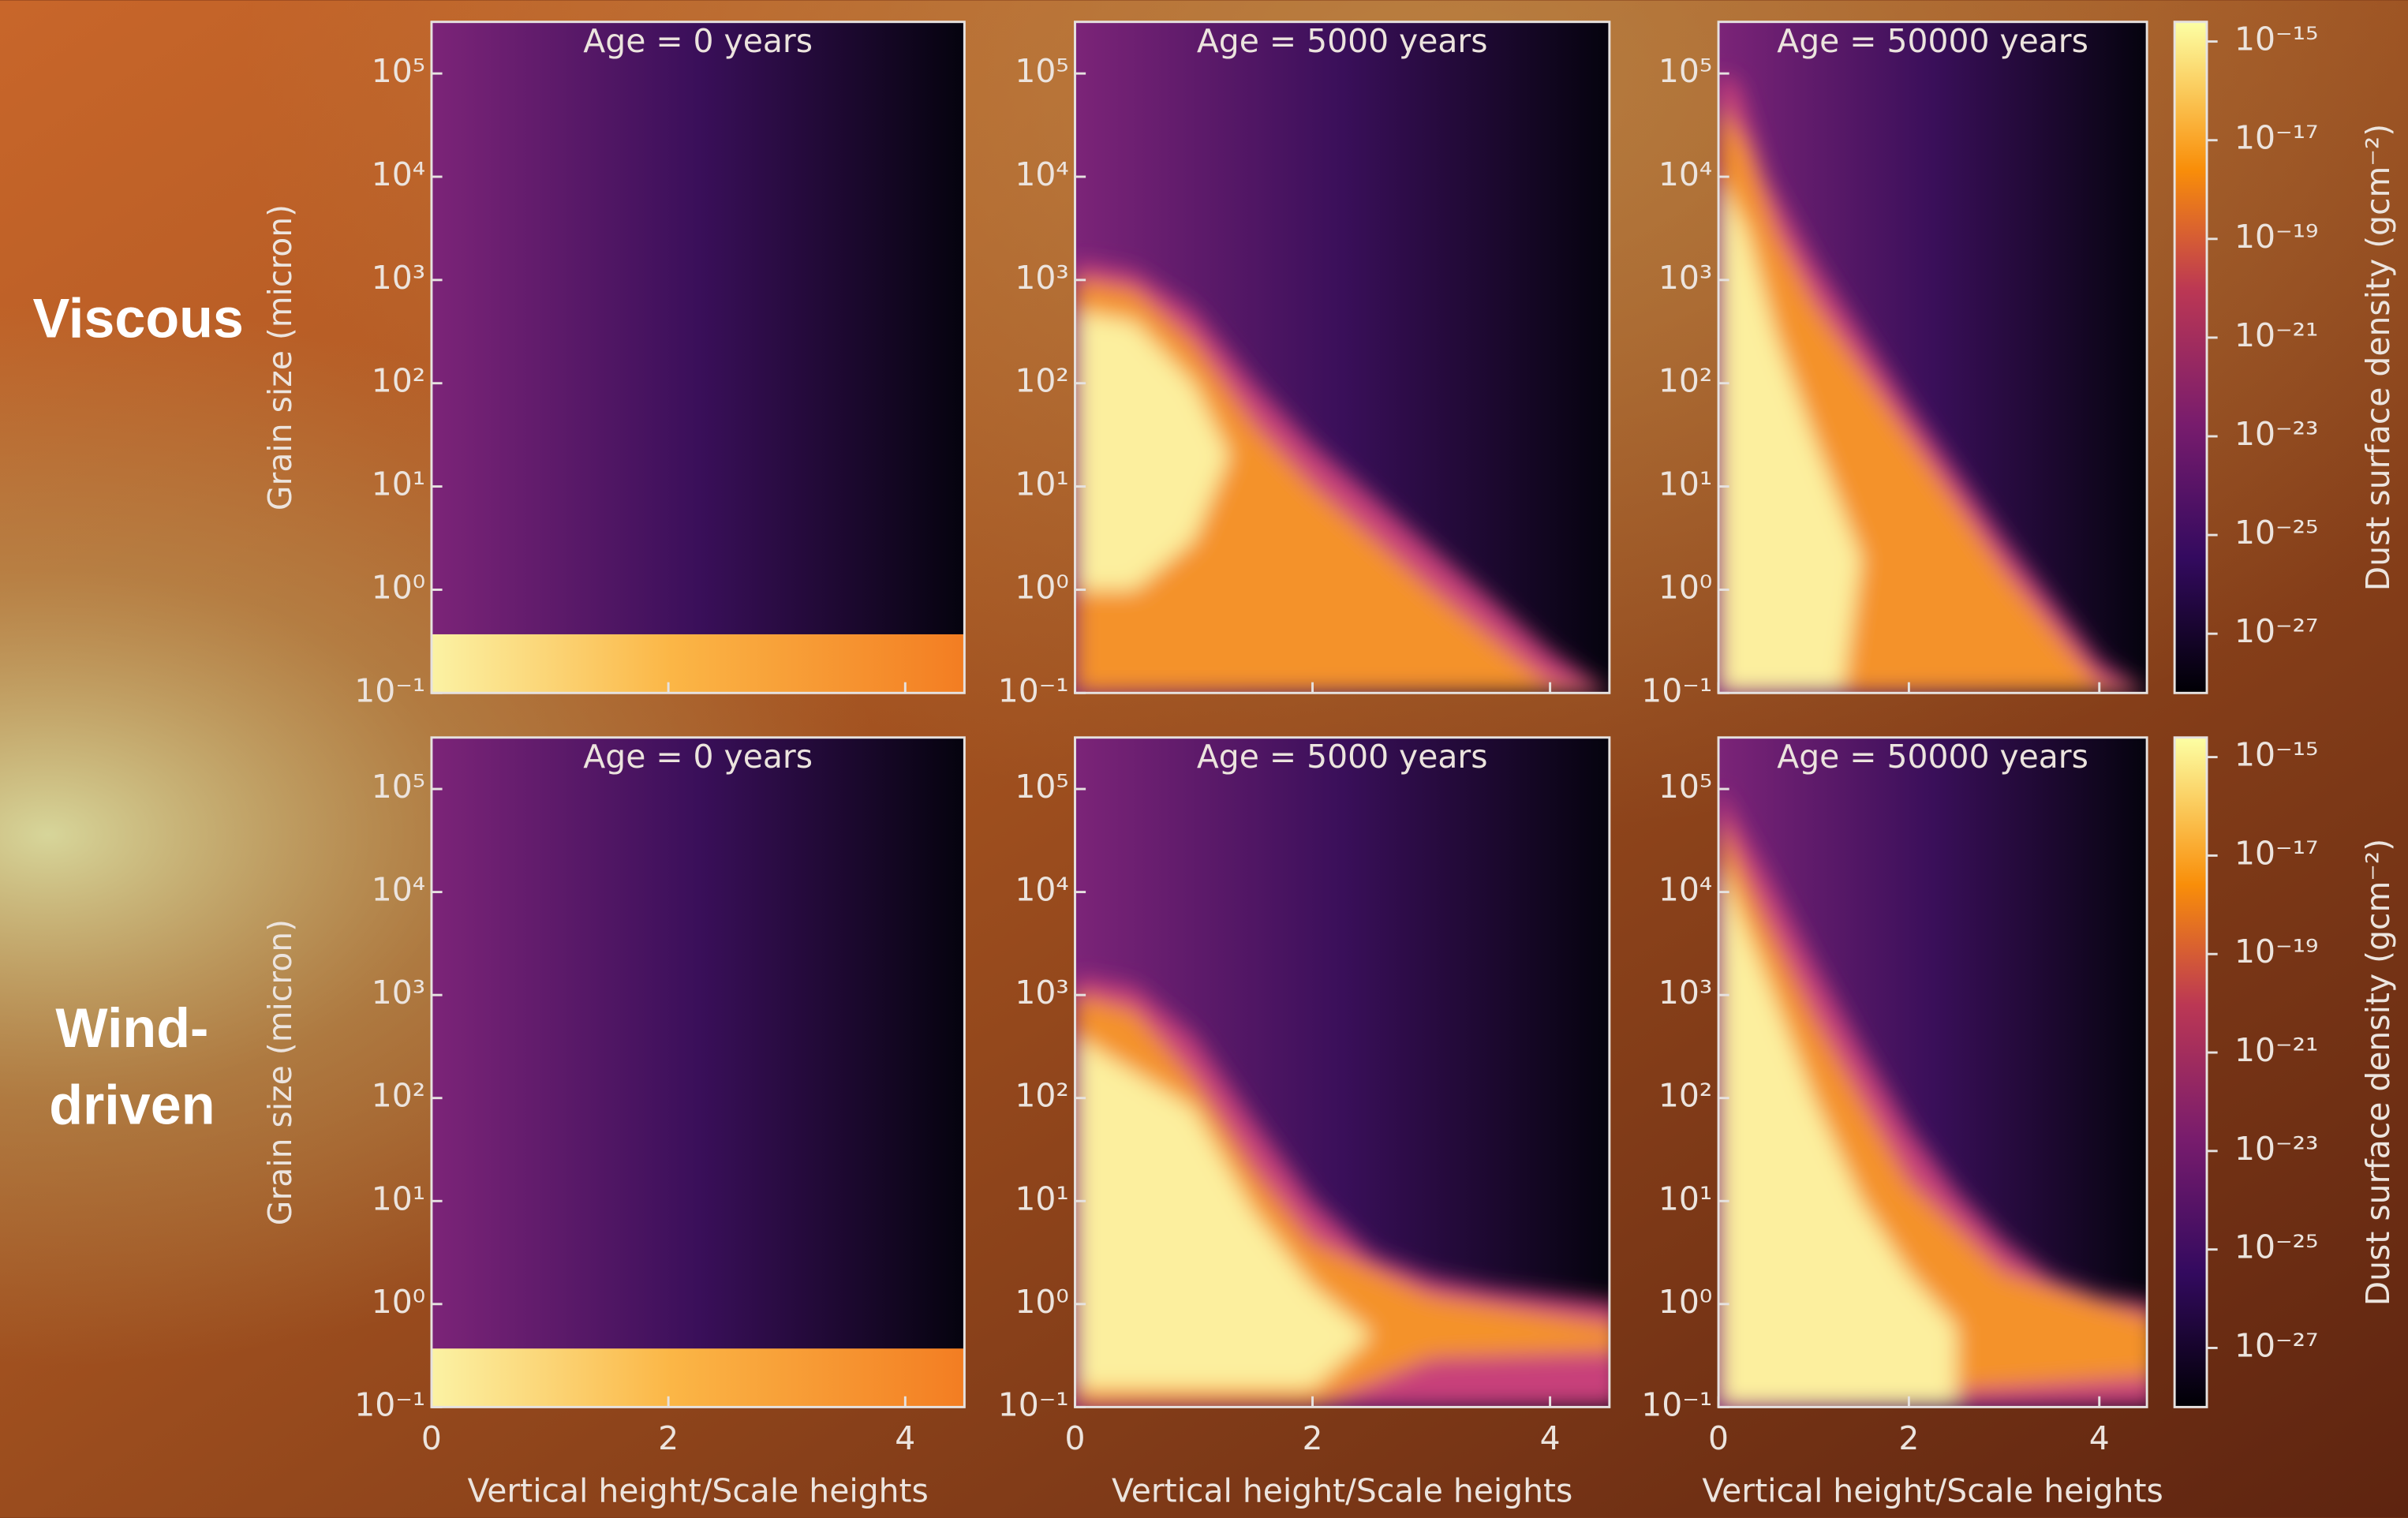 Image resolution: width=2408 pixels, height=1518 pixels. What do you see at coordinates (132, 1104) in the screenshot?
I see `row-label: driven` at bounding box center [132, 1104].